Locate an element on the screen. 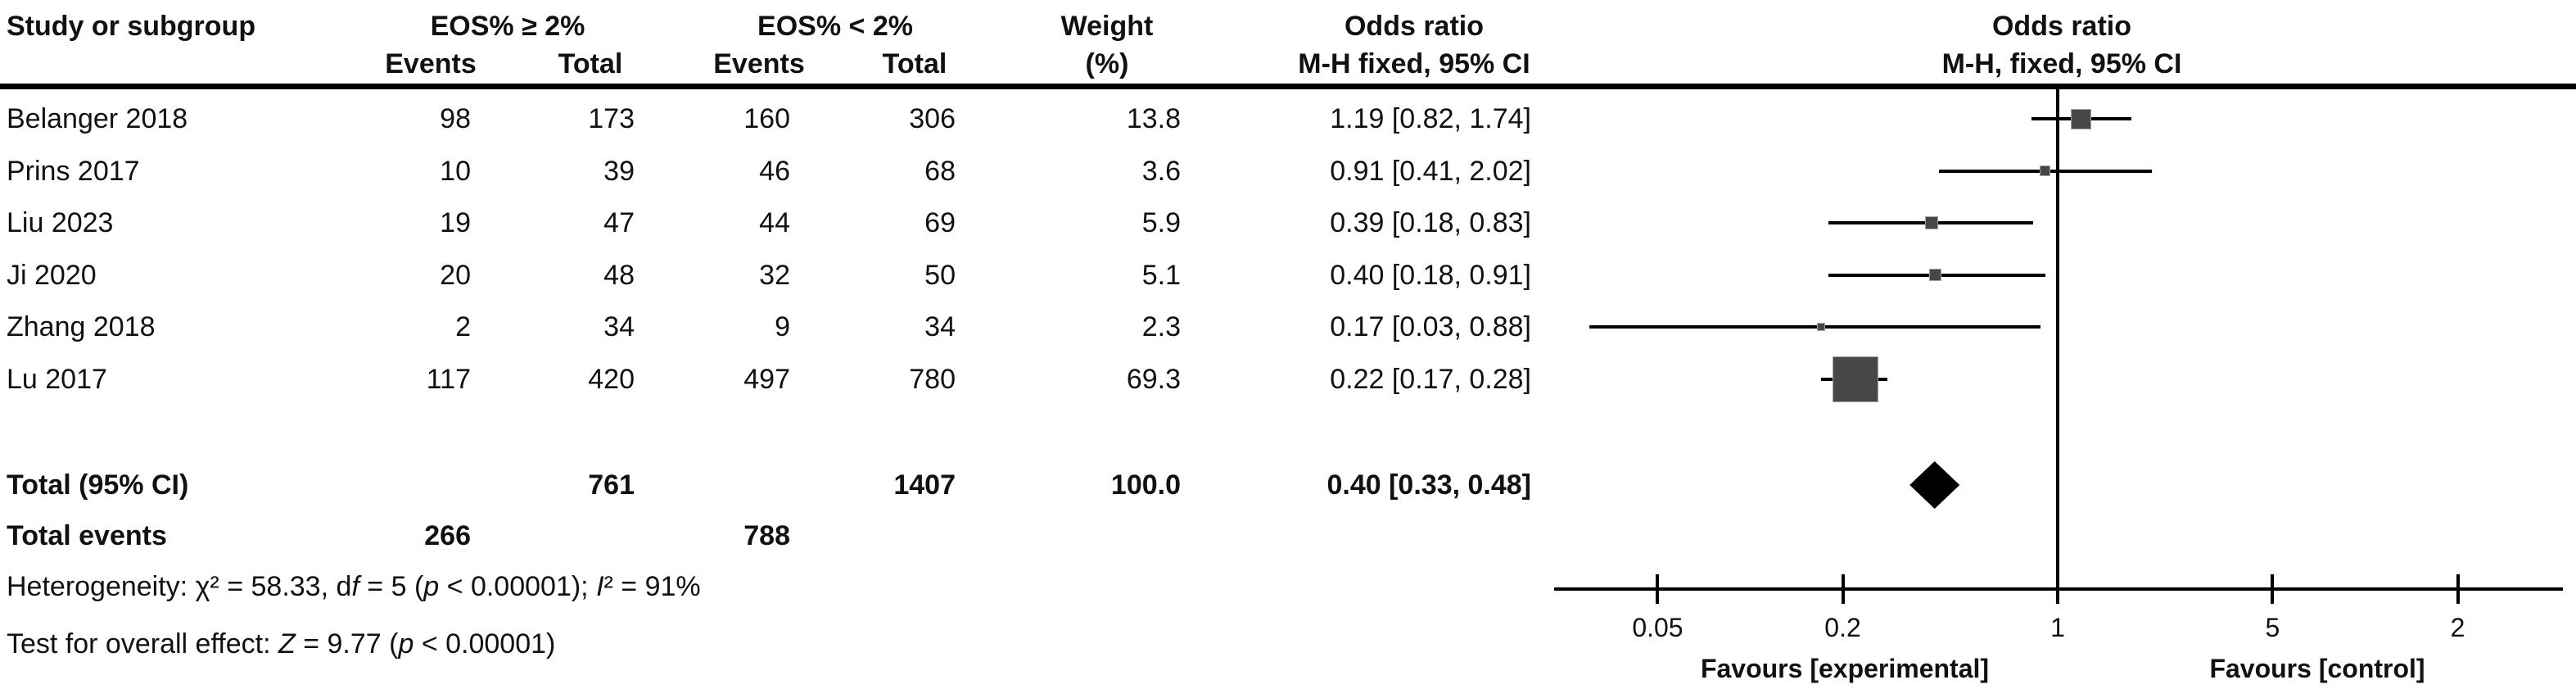  column-header-total-exp: Total is located at coordinates (590, 64).